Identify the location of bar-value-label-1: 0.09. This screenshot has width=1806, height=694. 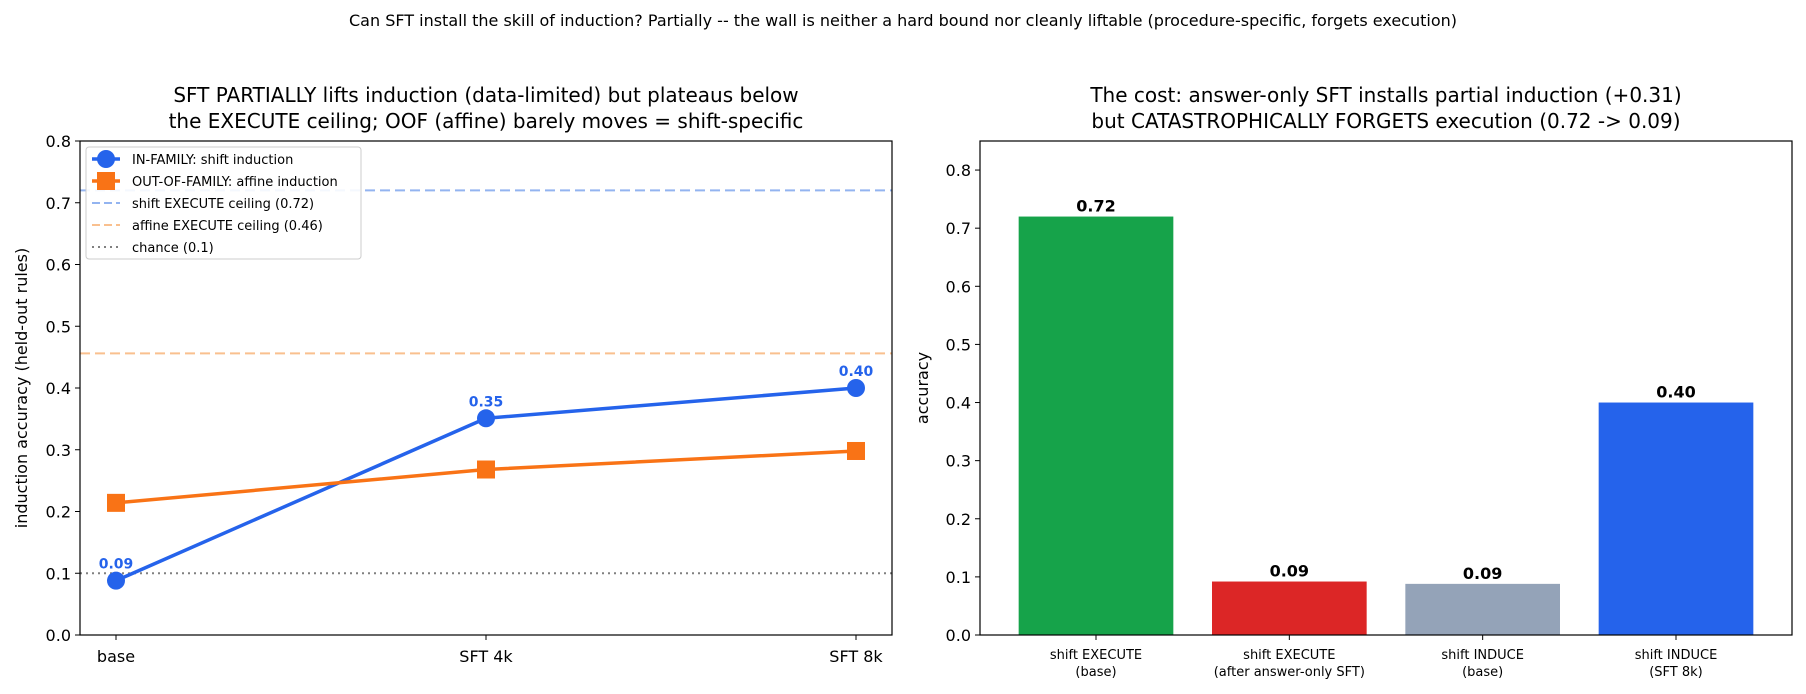
(1289, 571).